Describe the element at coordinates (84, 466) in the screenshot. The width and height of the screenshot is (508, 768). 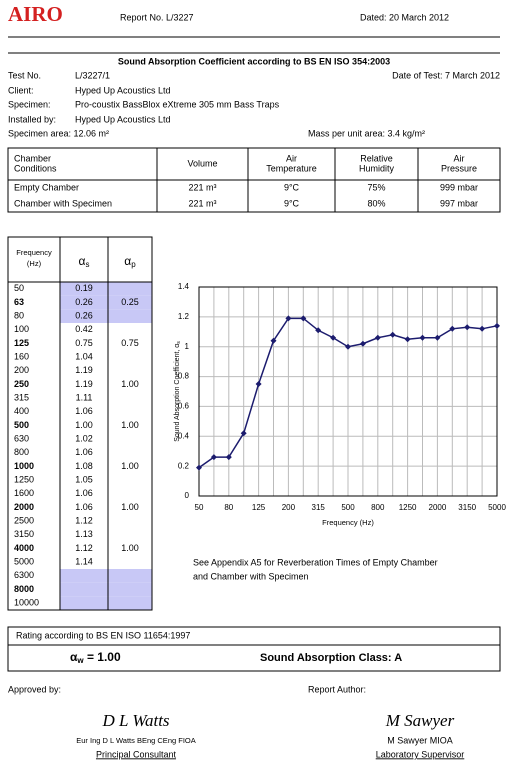
I see `alpha-s: 1.08` at that location.